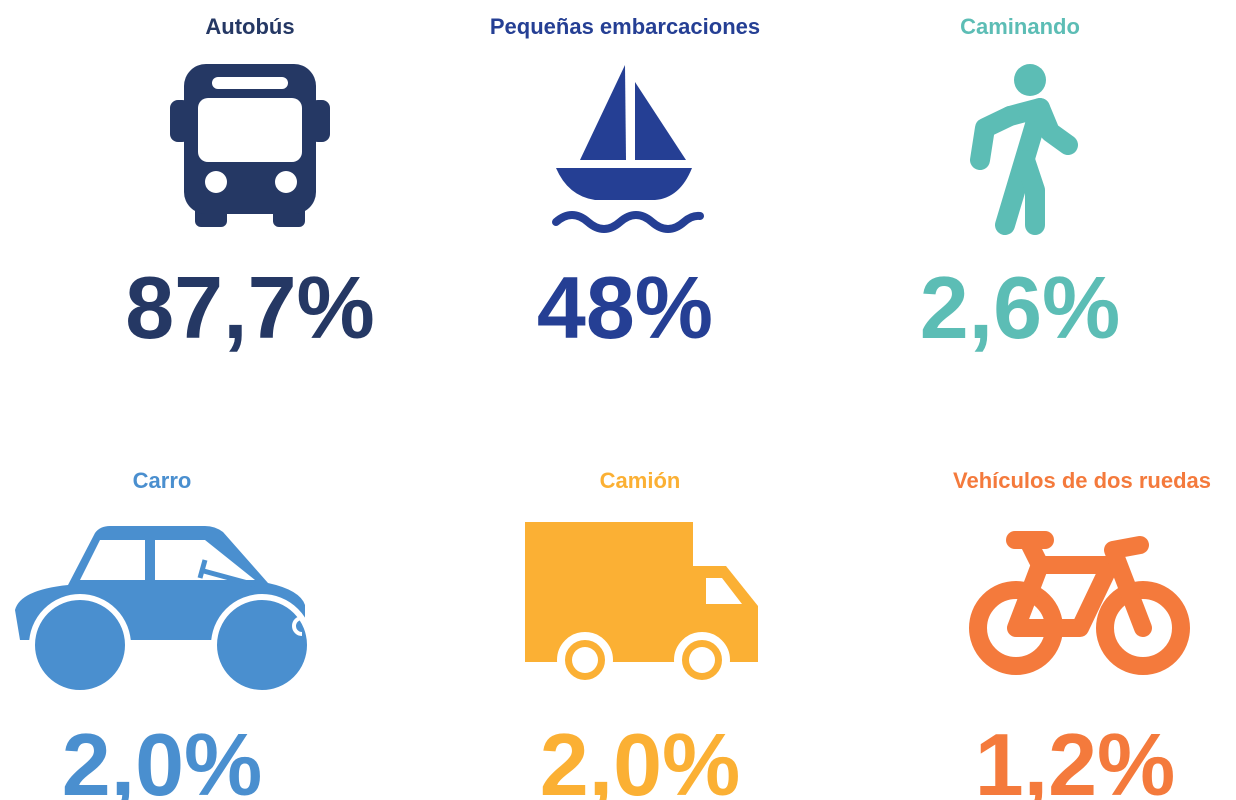 Image resolution: width=1236 pixels, height=800 pixels. I want to click on label: Vehículos de dos ruedas, so click(1082, 480).